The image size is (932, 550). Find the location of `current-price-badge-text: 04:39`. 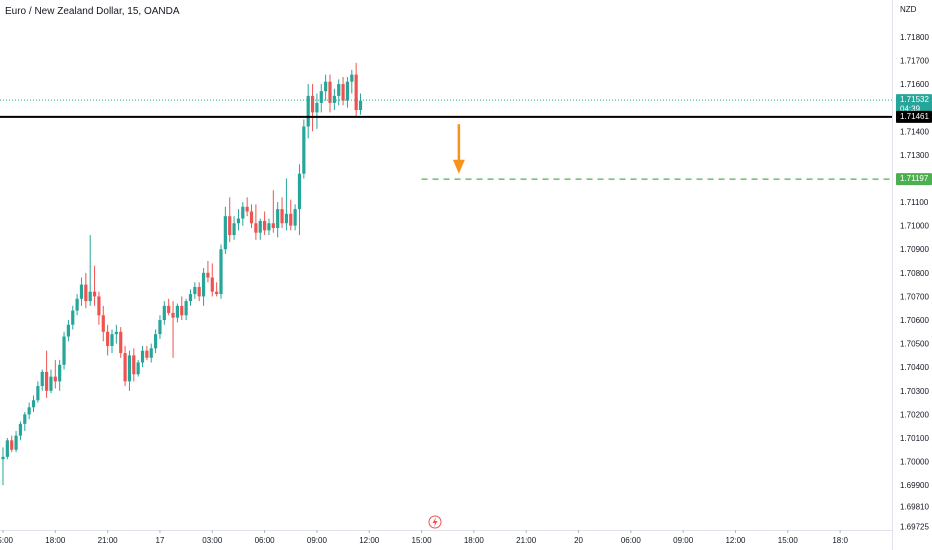

current-price-badge-text: 04:39 is located at coordinates (910, 109).